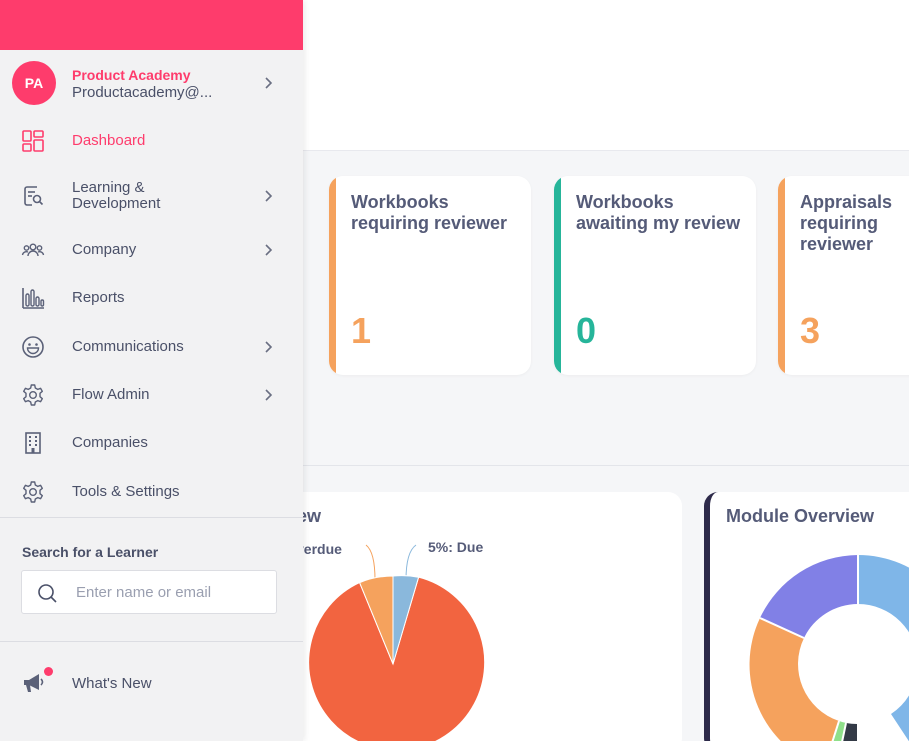 This screenshot has height=741, width=909. Describe the element at coordinates (846, 223) in the screenshot. I see `stat-card-title: Appraisals requiring reviewer` at that location.